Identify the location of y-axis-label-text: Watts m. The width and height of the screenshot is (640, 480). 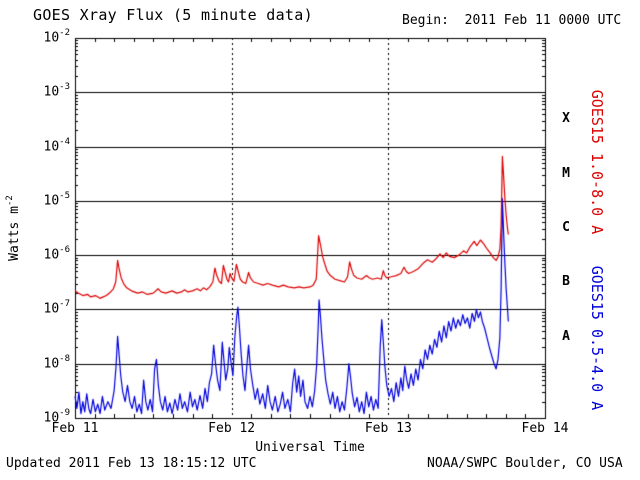
(15, 233).